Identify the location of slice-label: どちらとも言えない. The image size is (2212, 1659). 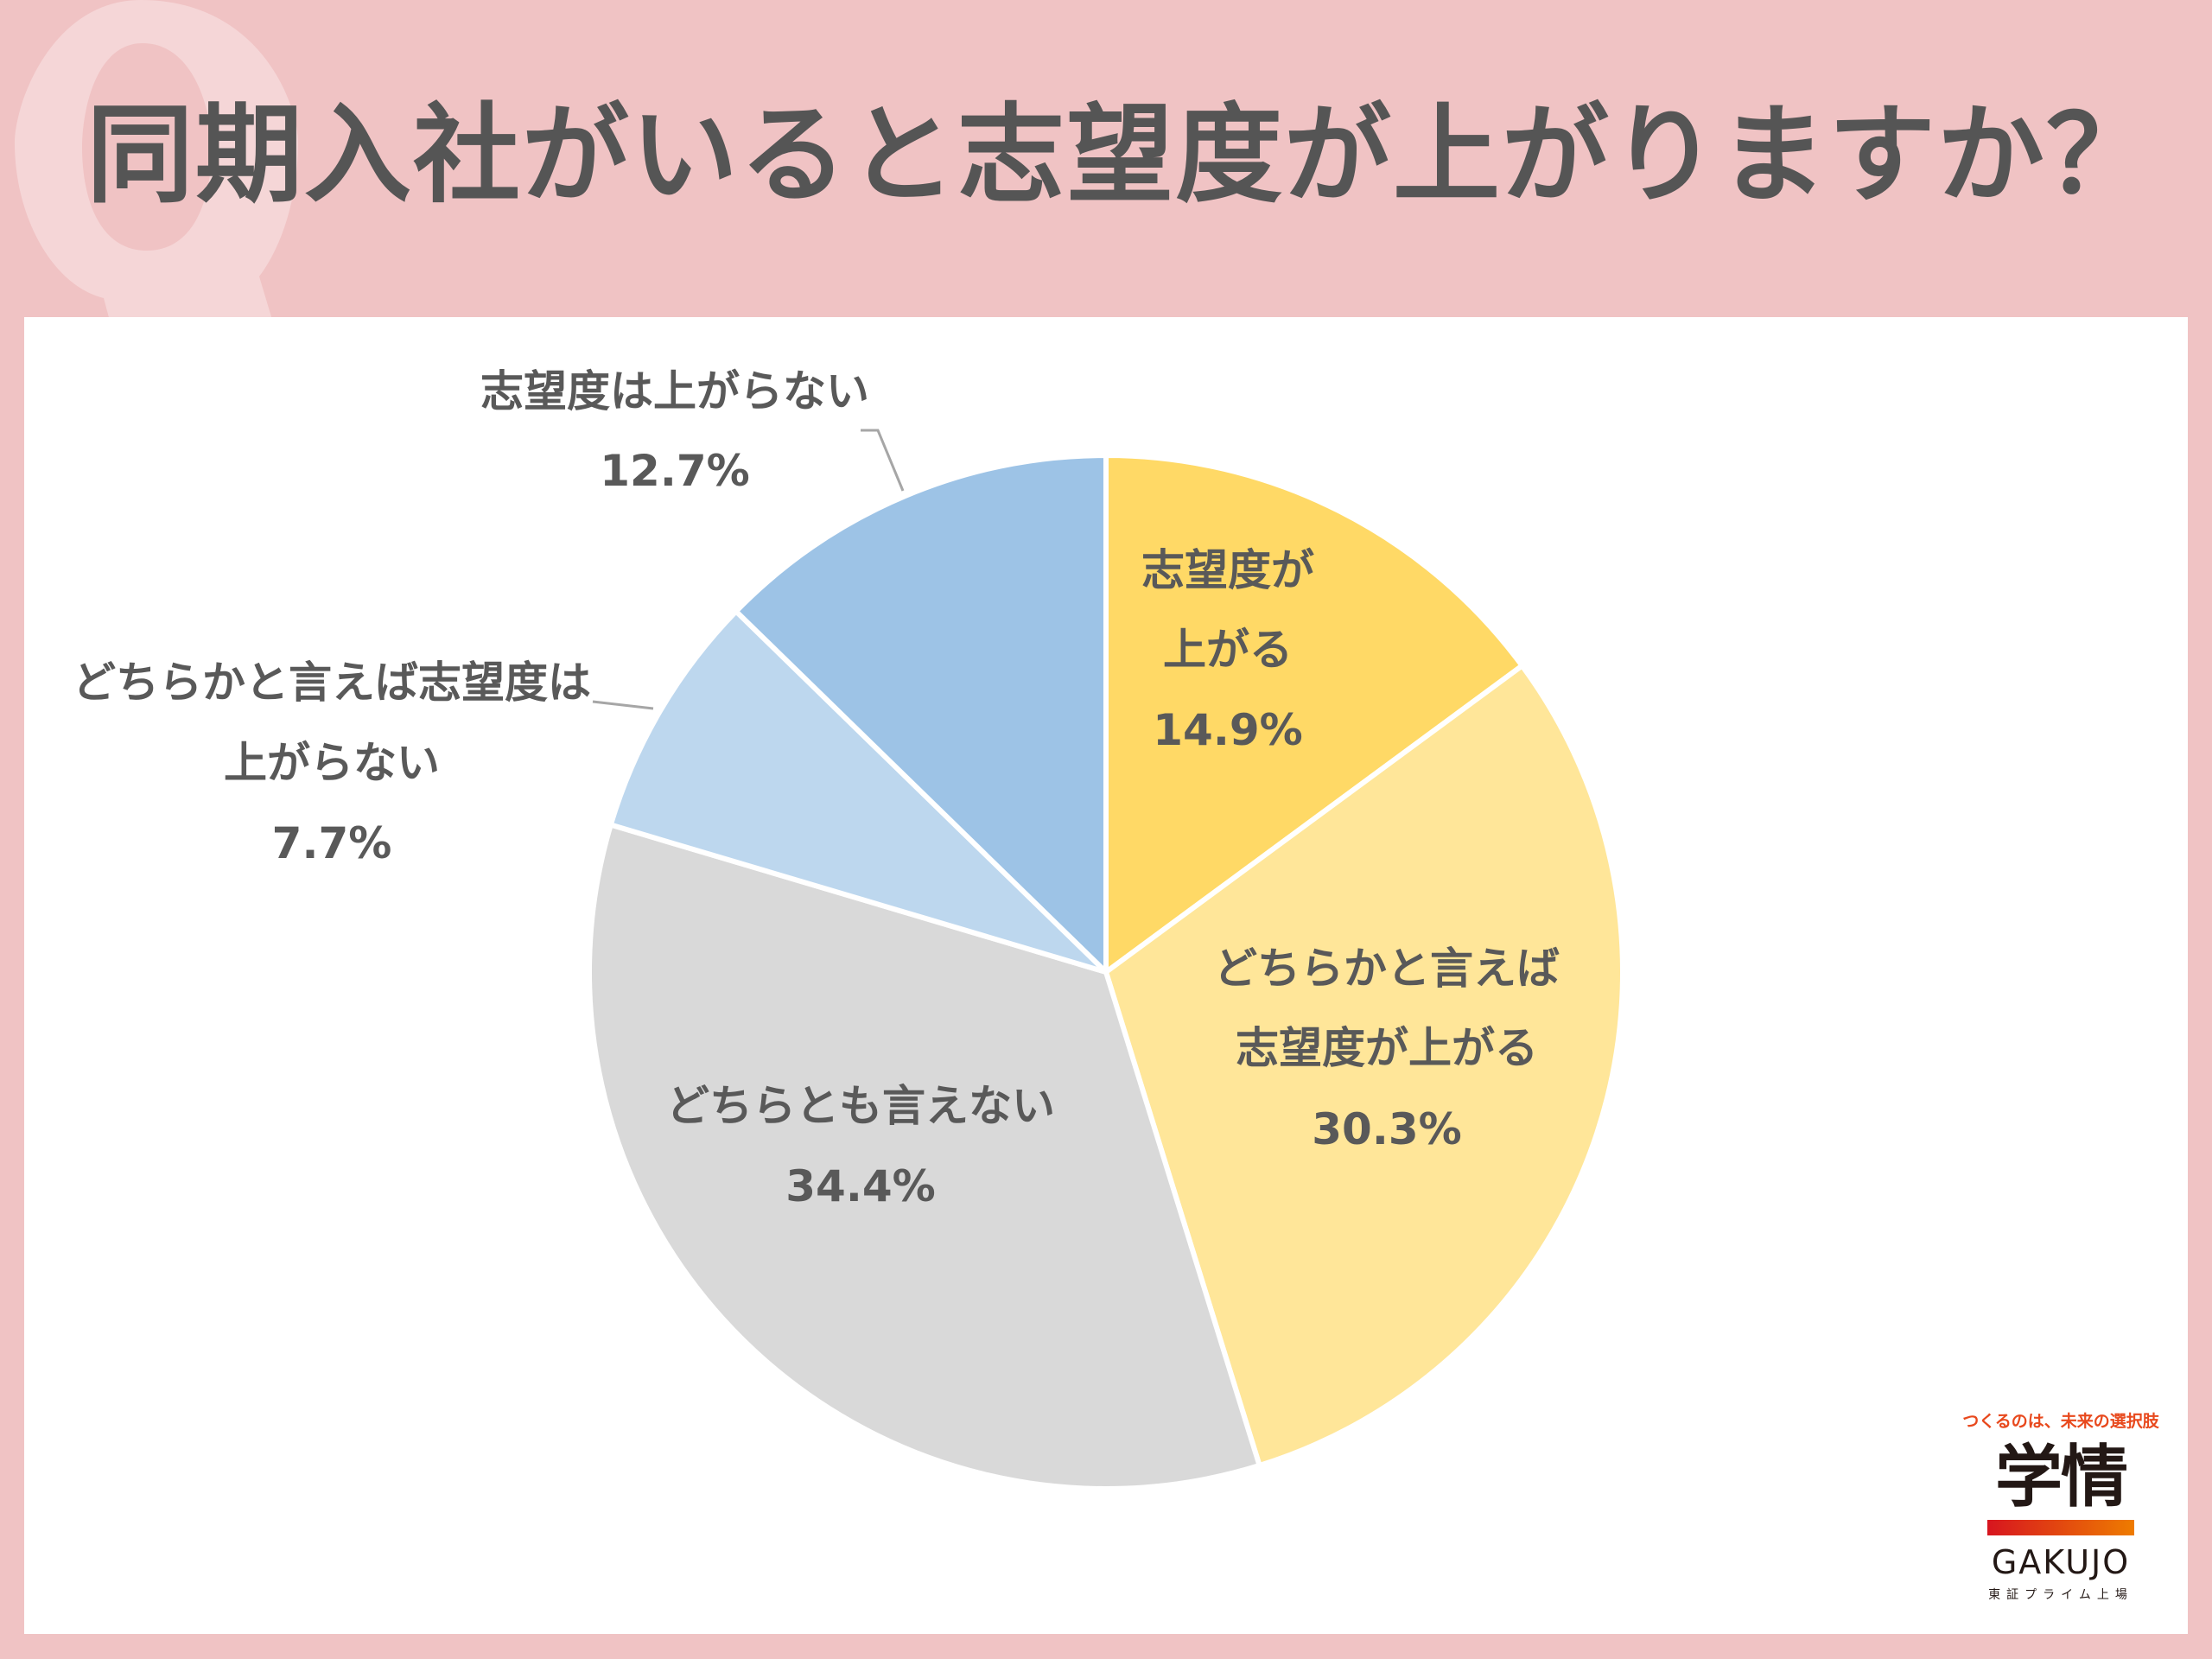
(860, 1106).